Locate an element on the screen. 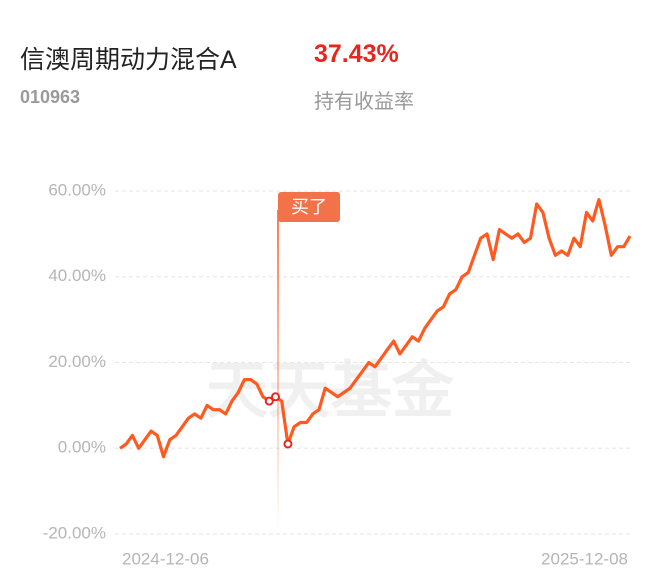  x-tick-label: 2025-12-08 is located at coordinates (584, 558).